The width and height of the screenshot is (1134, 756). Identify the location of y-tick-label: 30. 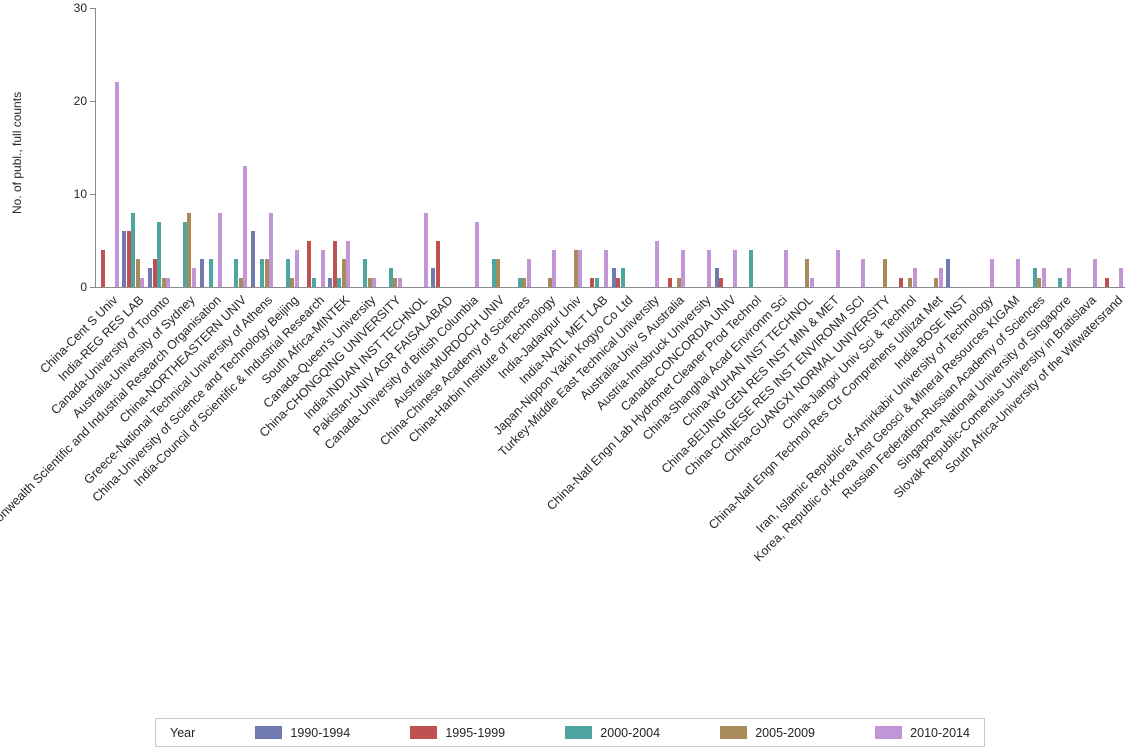
(80, 8).